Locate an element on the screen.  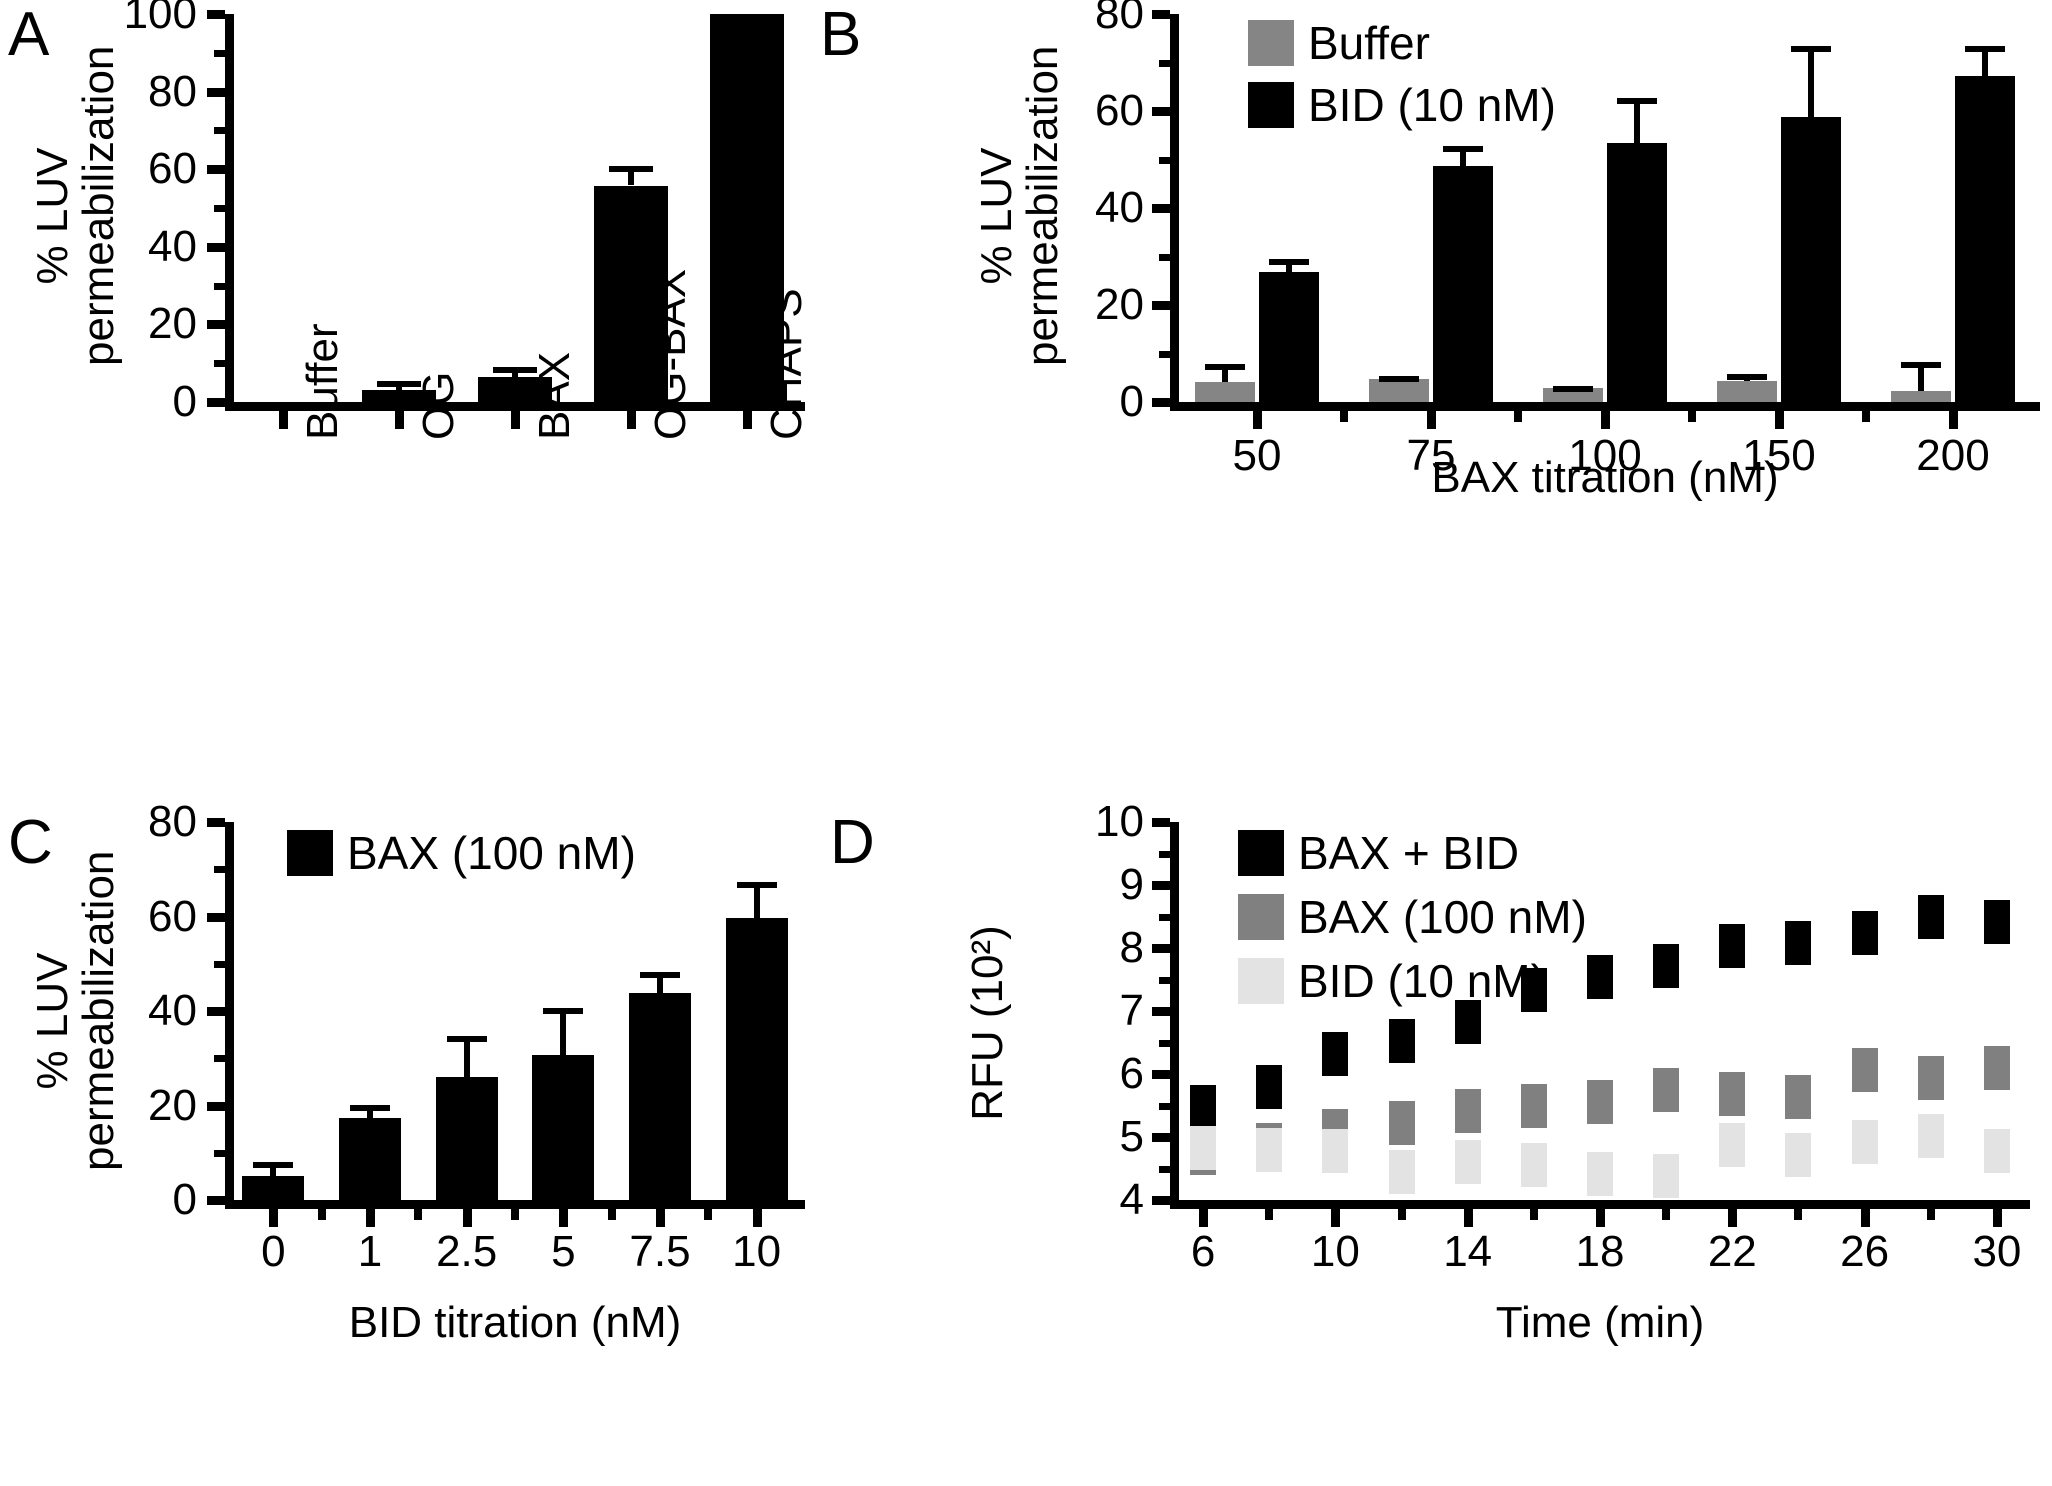
panel-a-y-tick-label: 0 is located at coordinates (184, 401).